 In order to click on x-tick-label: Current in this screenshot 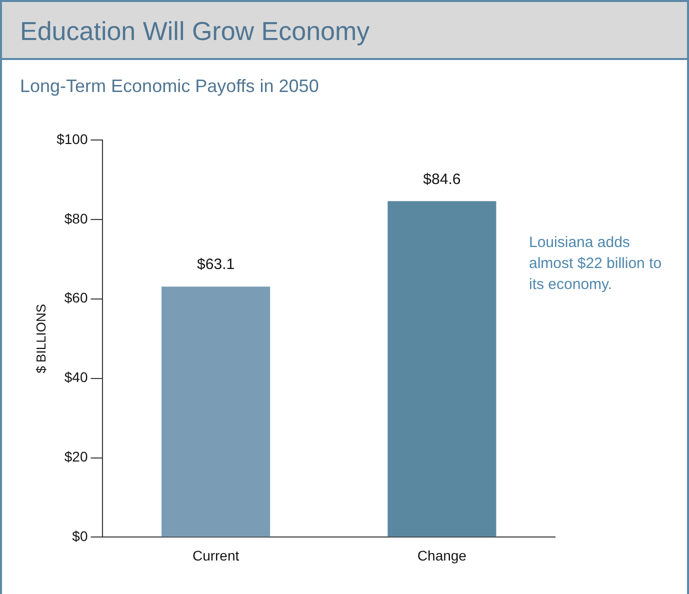, I will do `click(216, 555)`.